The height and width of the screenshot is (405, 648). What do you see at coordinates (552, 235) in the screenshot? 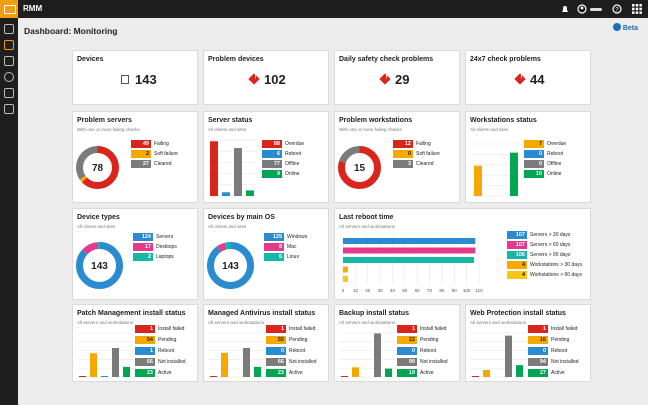
I see `legend-item: 107 Servers > 30 days` at bounding box center [552, 235].